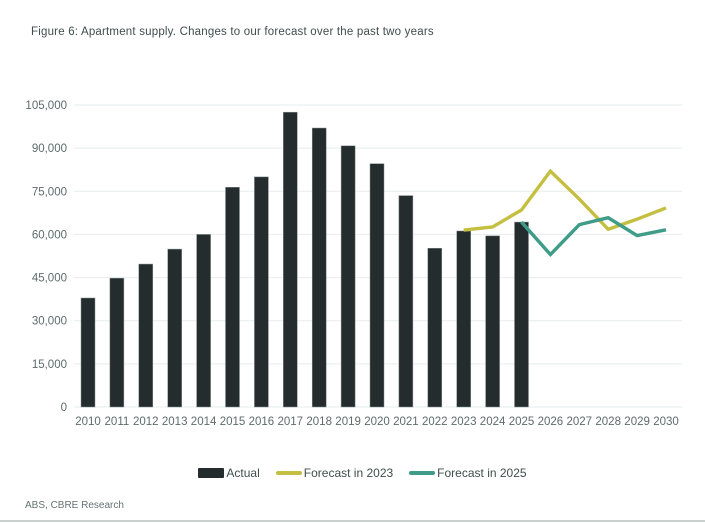  Describe the element at coordinates (319, 267) in the screenshot. I see `bar-2018` at that location.